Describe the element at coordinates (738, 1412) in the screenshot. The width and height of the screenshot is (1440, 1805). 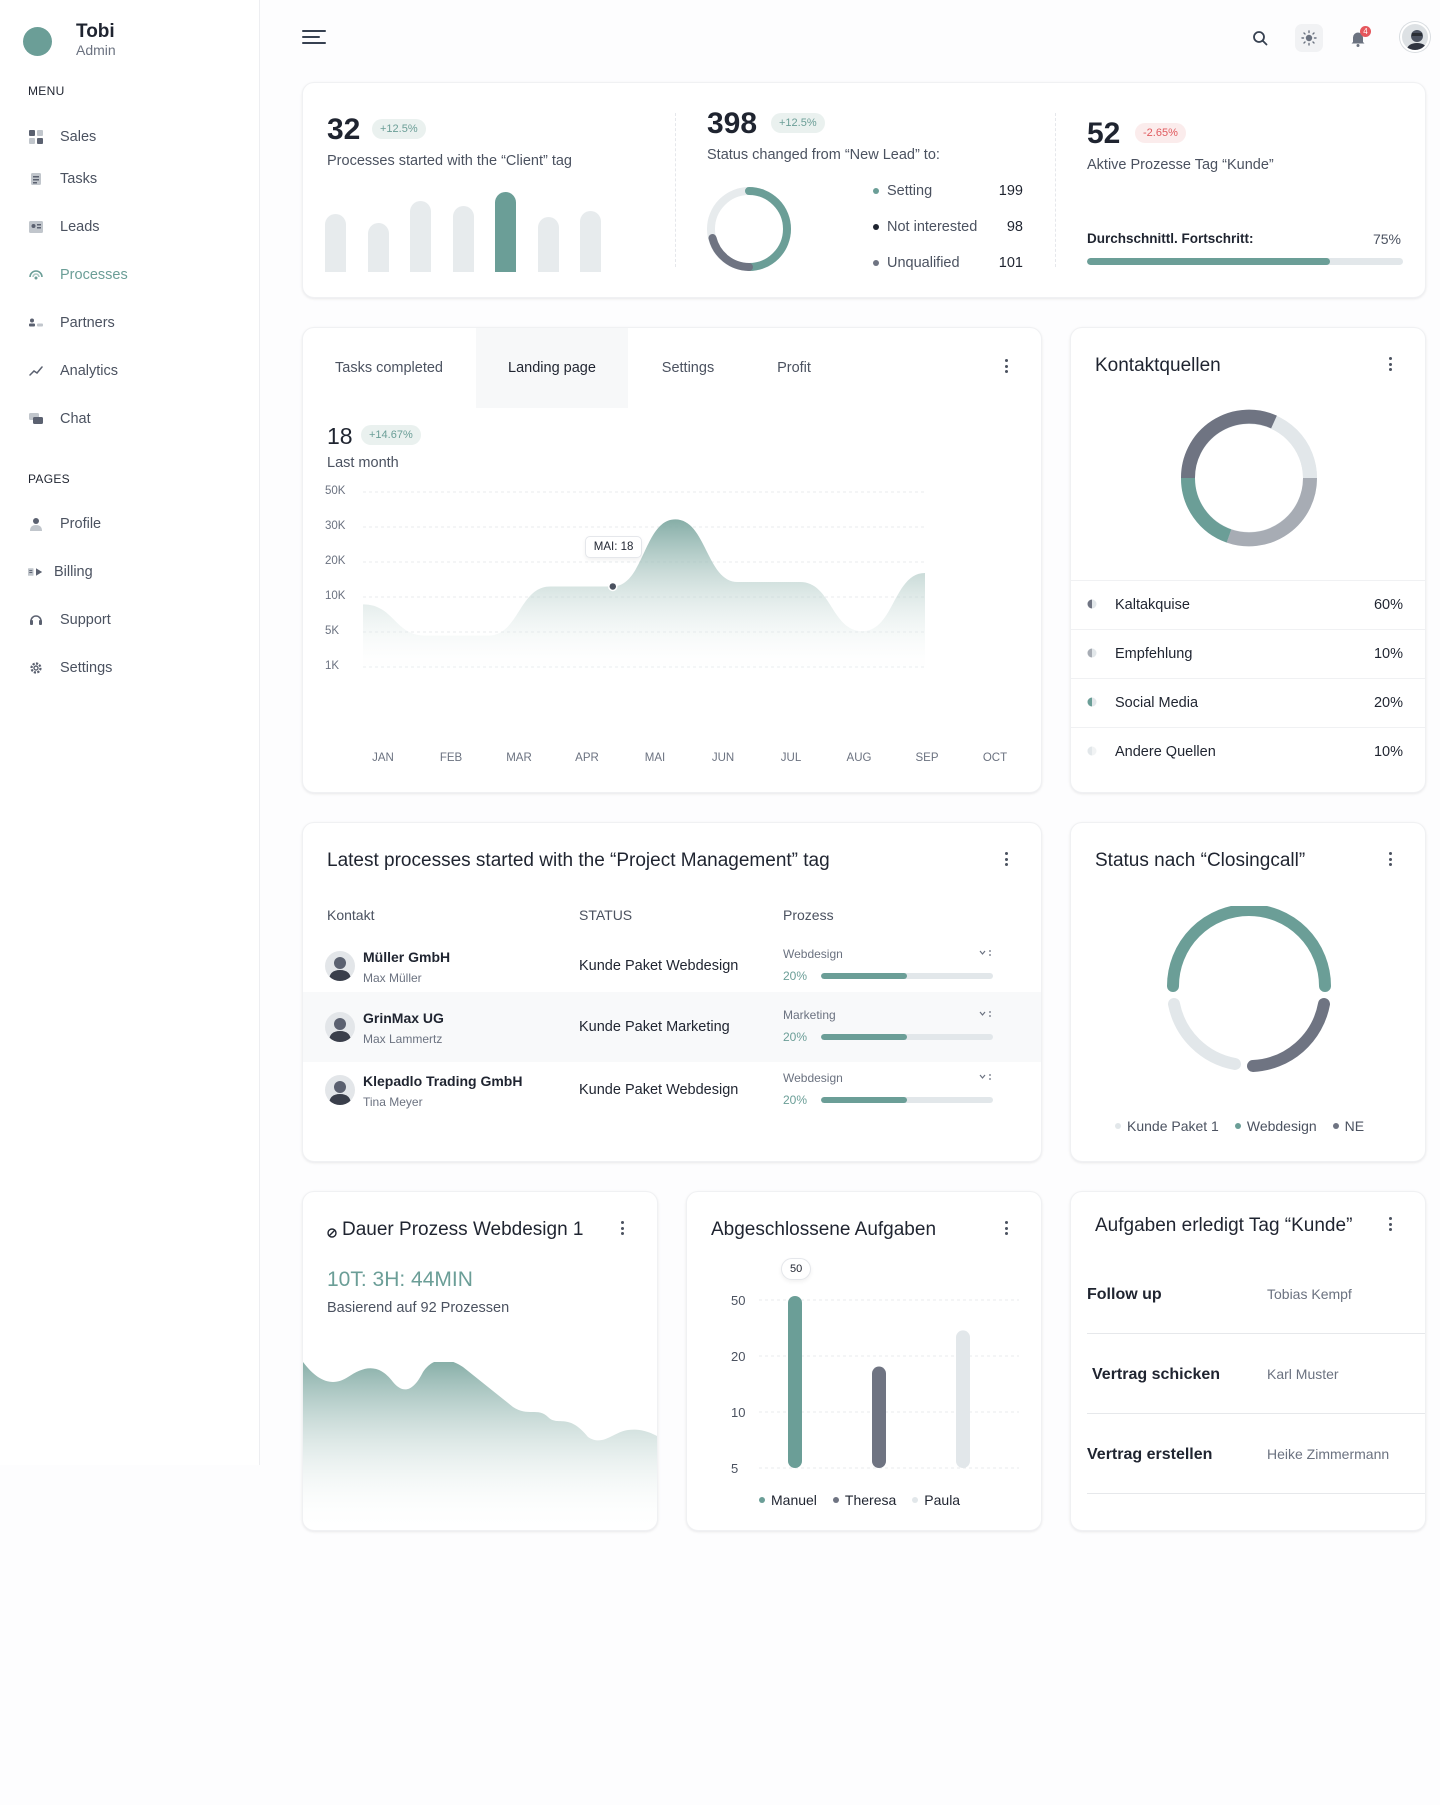
I see `y-tick-label: 10` at that location.